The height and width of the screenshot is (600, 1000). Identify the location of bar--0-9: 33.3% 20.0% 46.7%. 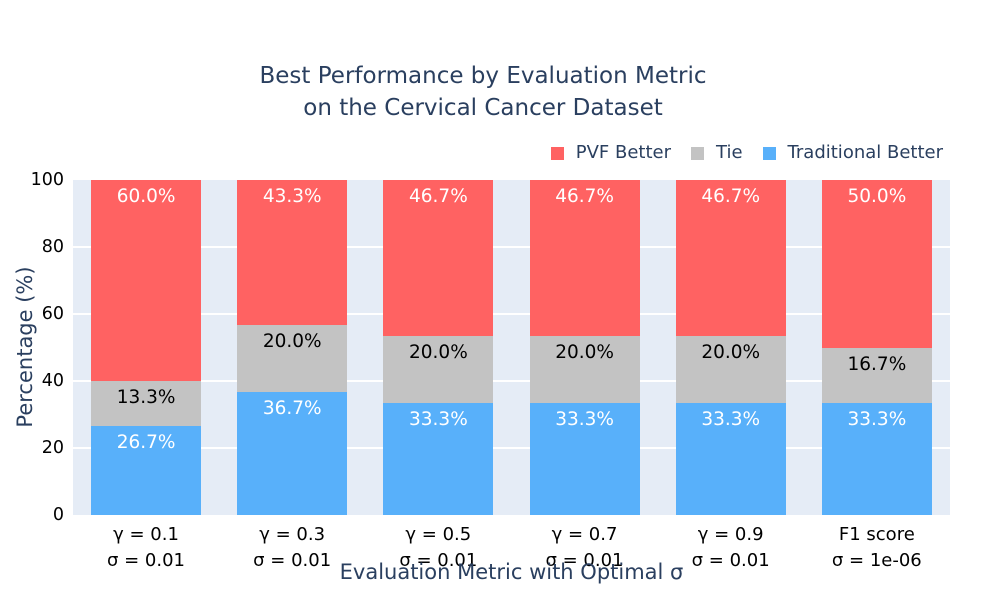
(730, 347).